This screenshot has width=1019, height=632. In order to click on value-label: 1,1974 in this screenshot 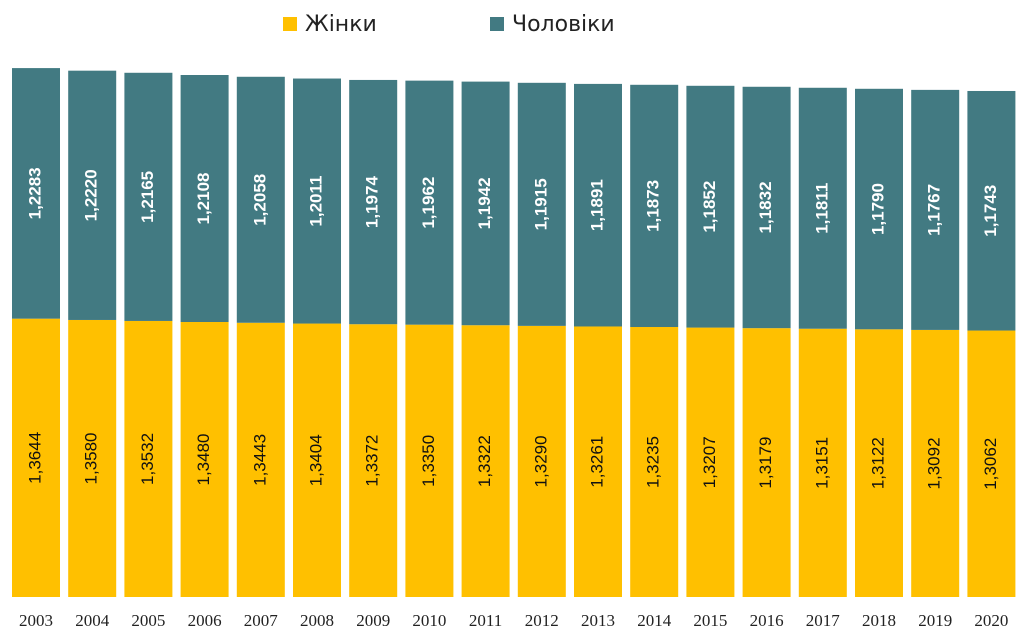, I will do `click(372, 202)`.